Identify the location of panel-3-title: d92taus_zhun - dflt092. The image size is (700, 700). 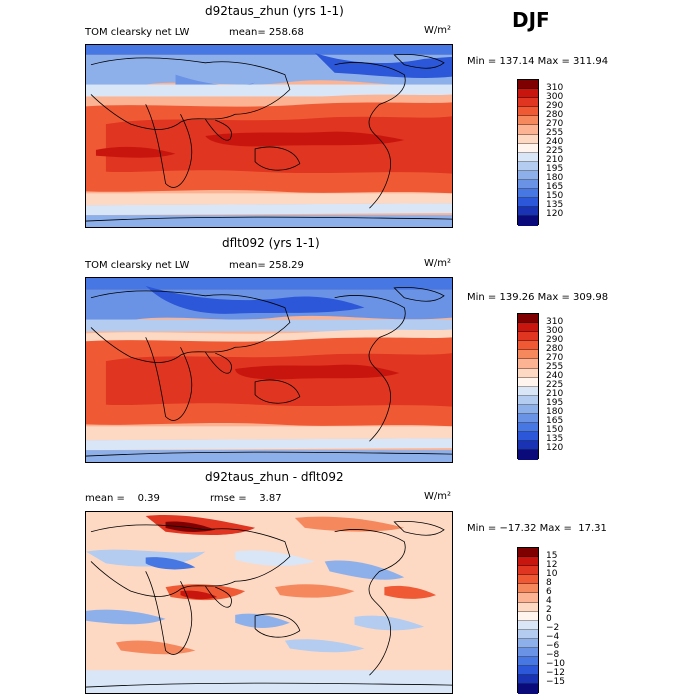
(274, 477).